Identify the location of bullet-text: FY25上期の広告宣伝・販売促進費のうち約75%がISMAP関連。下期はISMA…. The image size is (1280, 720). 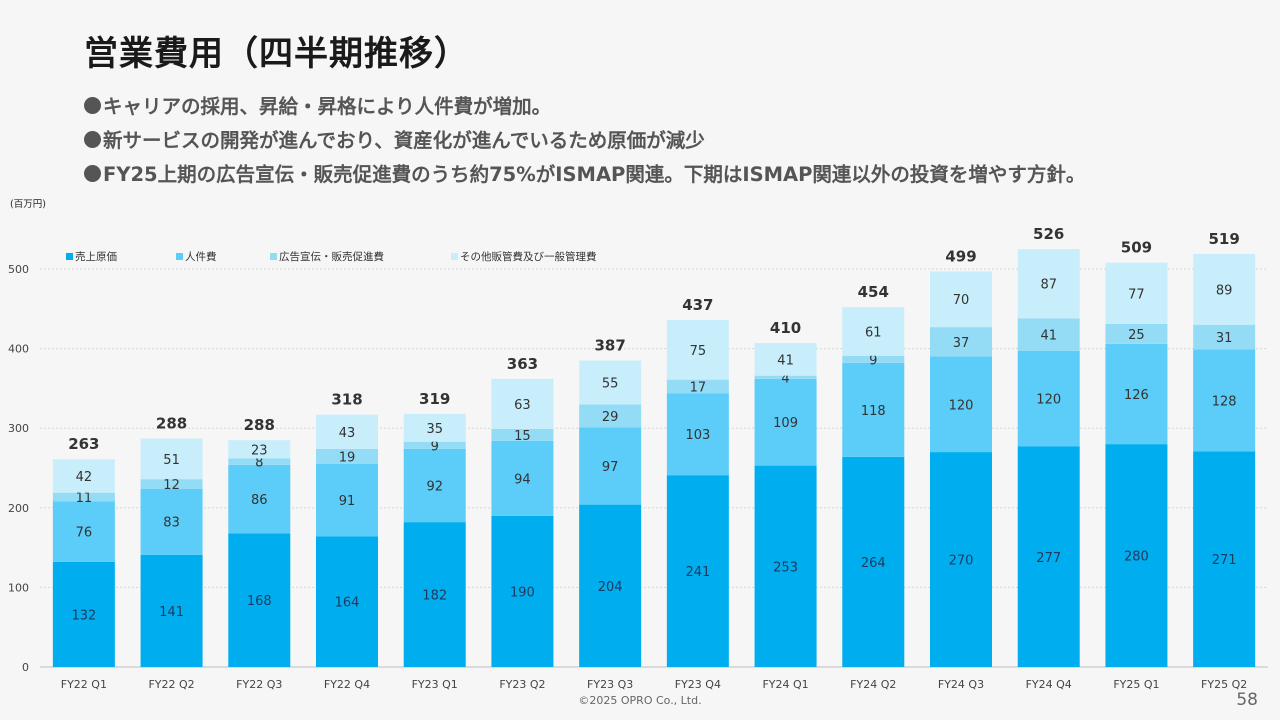
(594, 174).